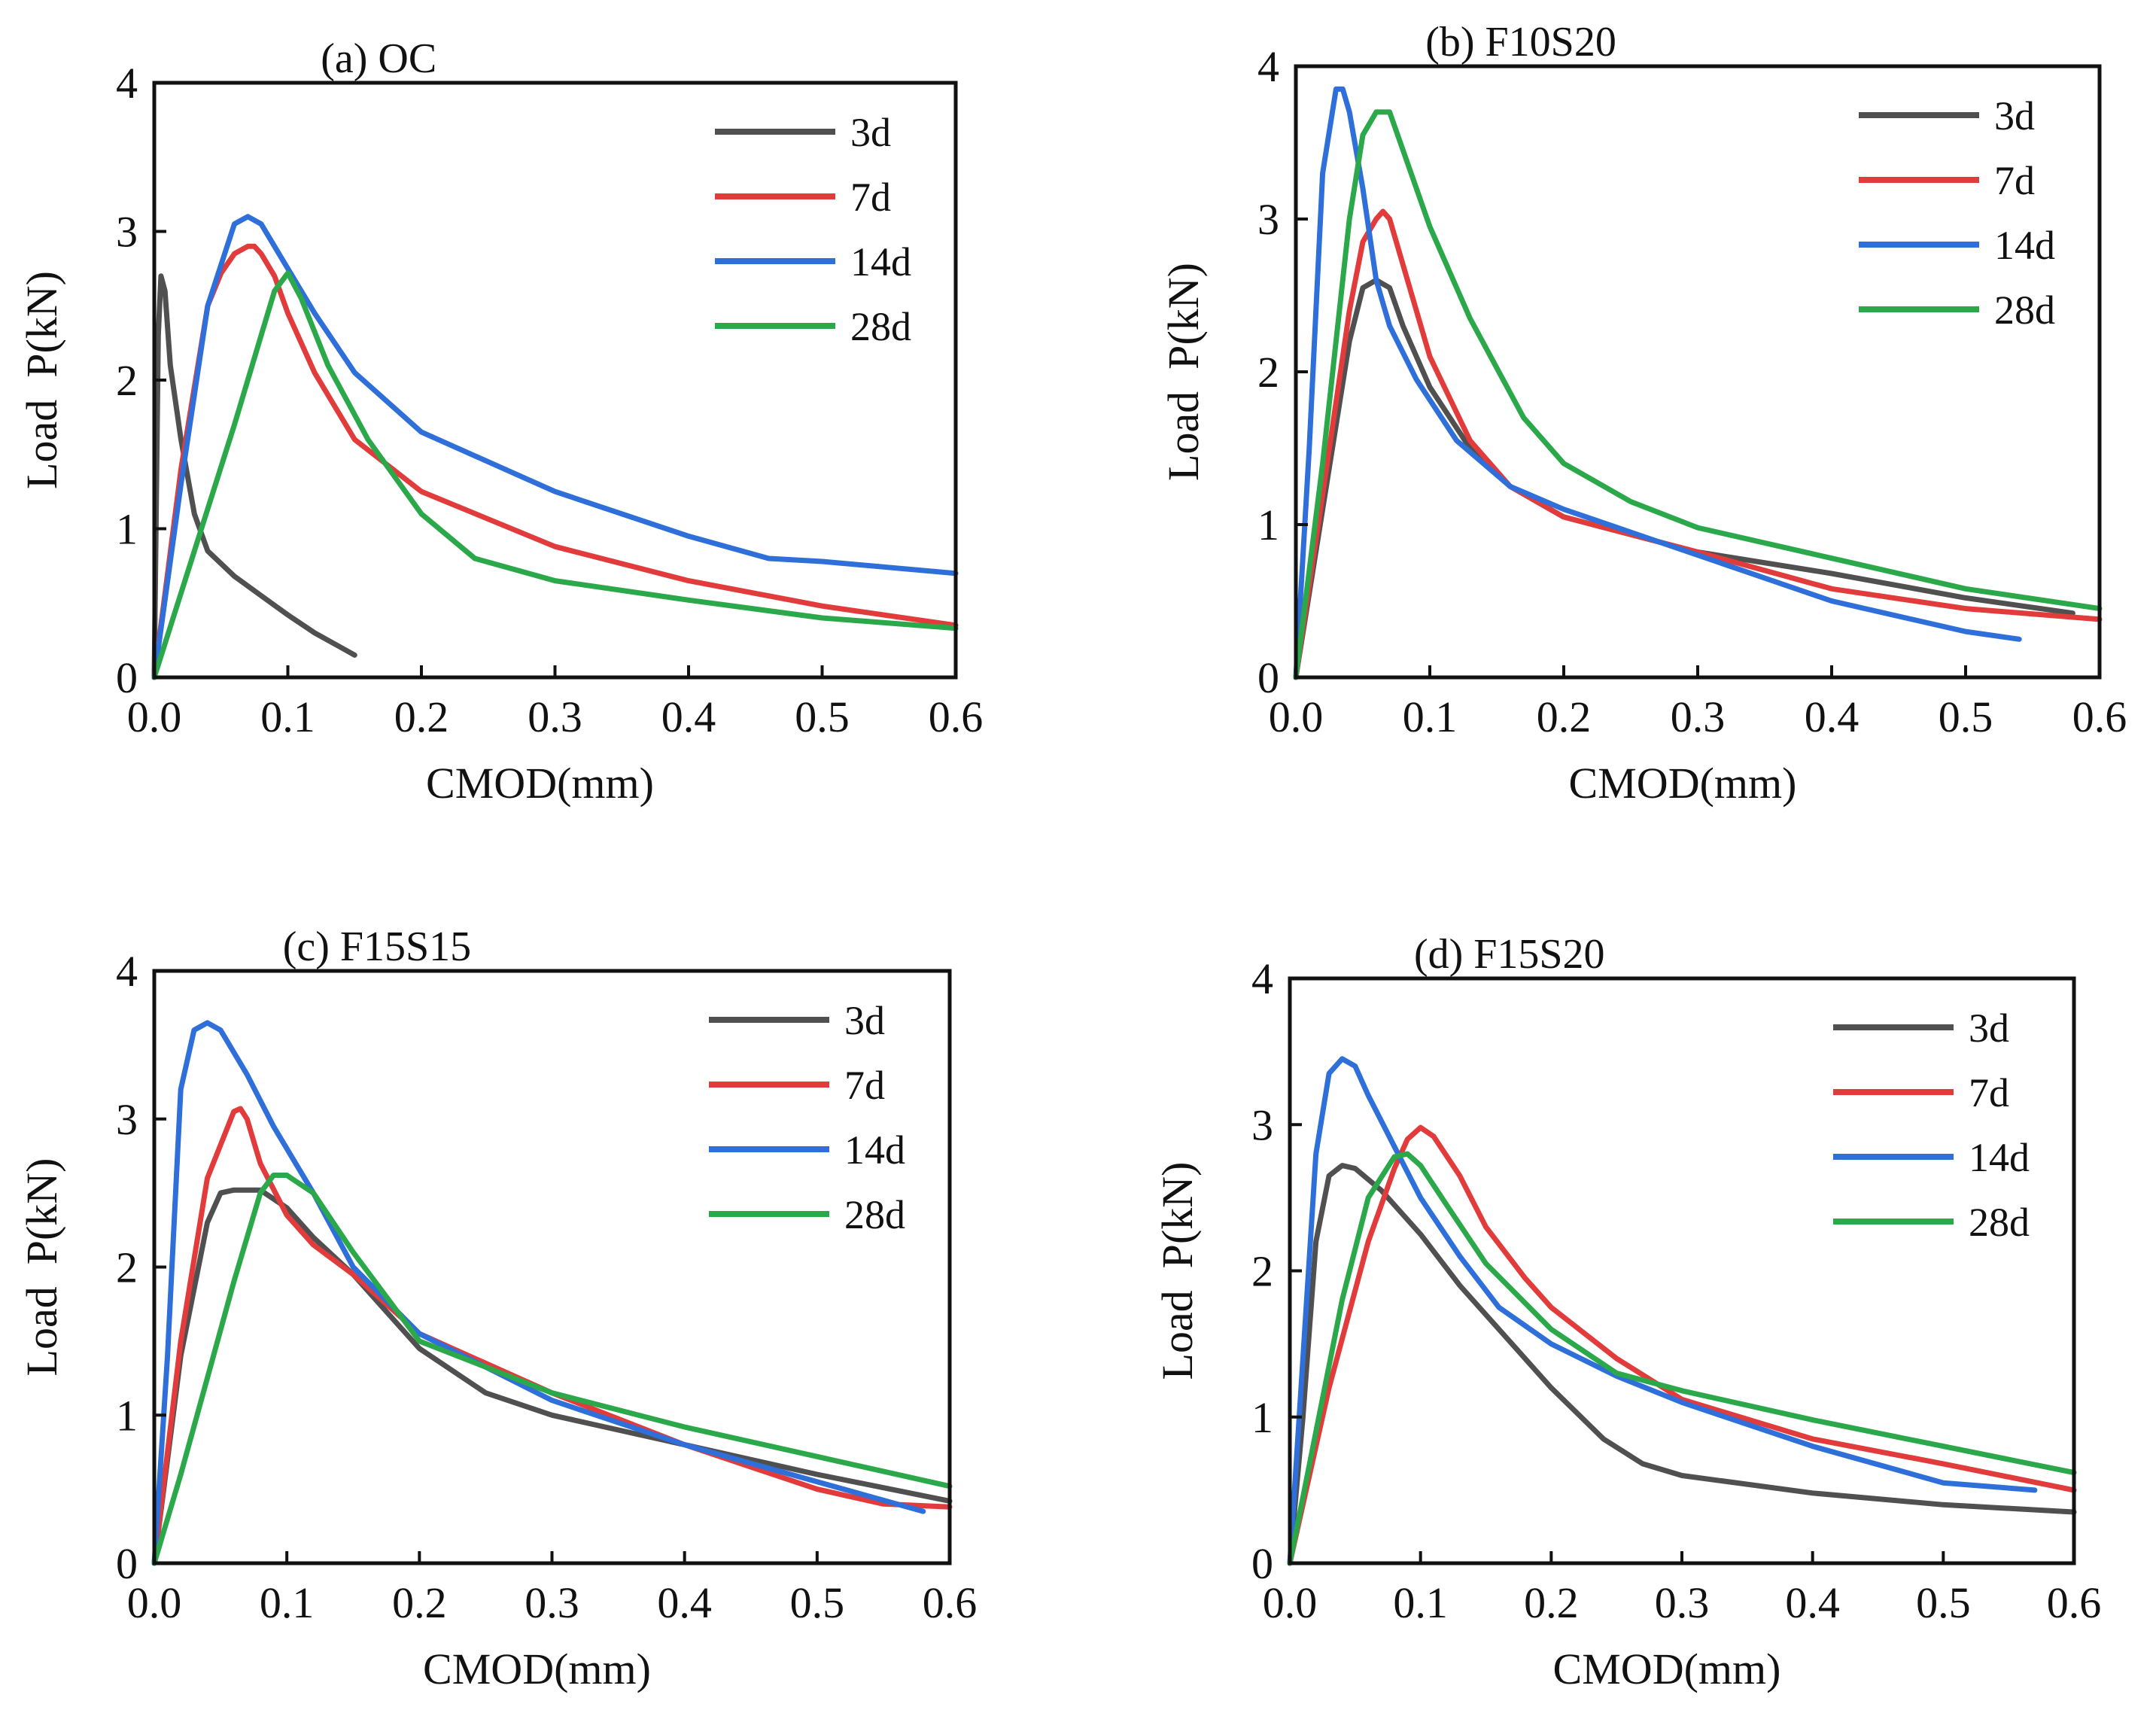 This screenshot has width=2156, height=1716. I want to click on chart-title: (c) F15S15, so click(377, 947).